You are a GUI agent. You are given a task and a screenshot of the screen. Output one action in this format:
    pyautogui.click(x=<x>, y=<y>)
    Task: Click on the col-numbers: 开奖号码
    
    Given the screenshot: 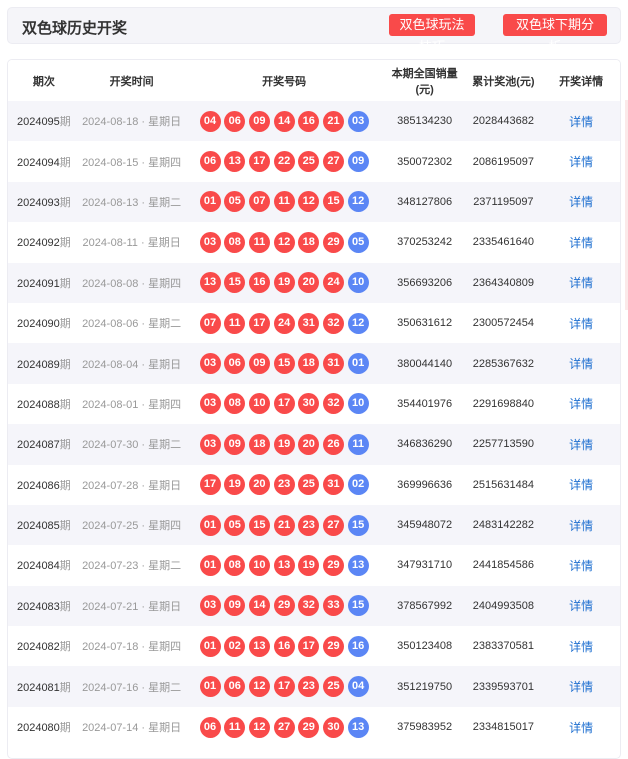 What is the action you would take?
    pyautogui.click(x=284, y=81)
    